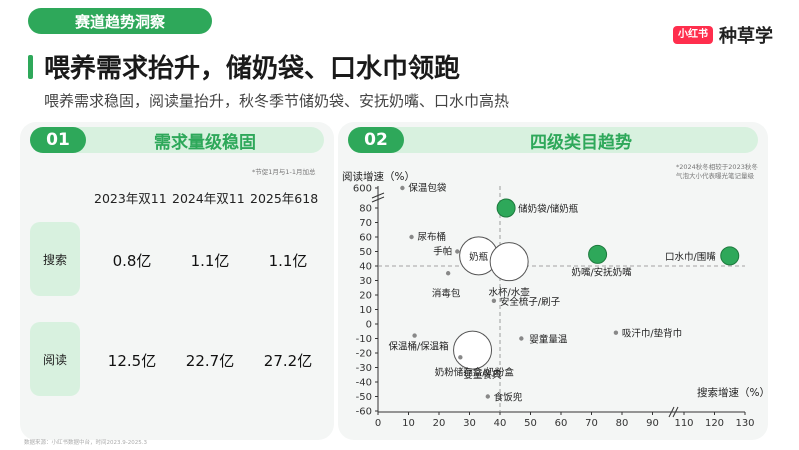  Describe the element at coordinates (58, 140) in the screenshot. I see `panel-number: 01` at that location.